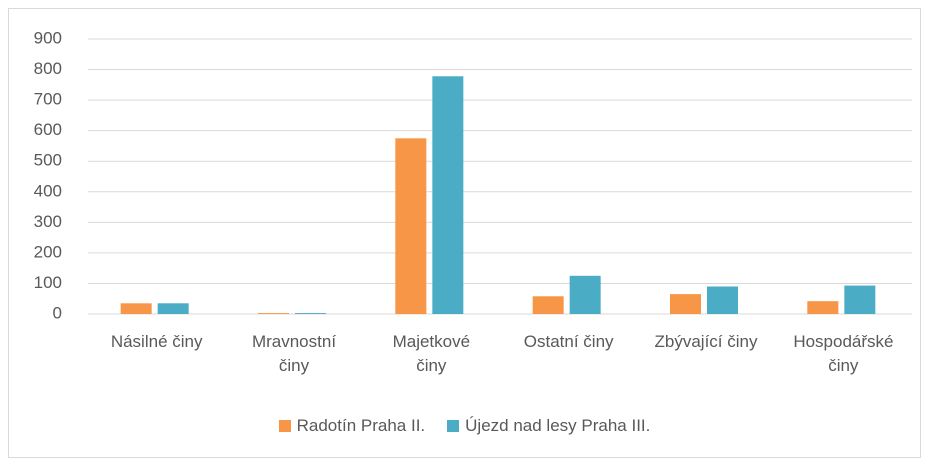 The image size is (929, 459). Describe the element at coordinates (48, 221) in the screenshot. I see `y-tick-label: 300` at that location.